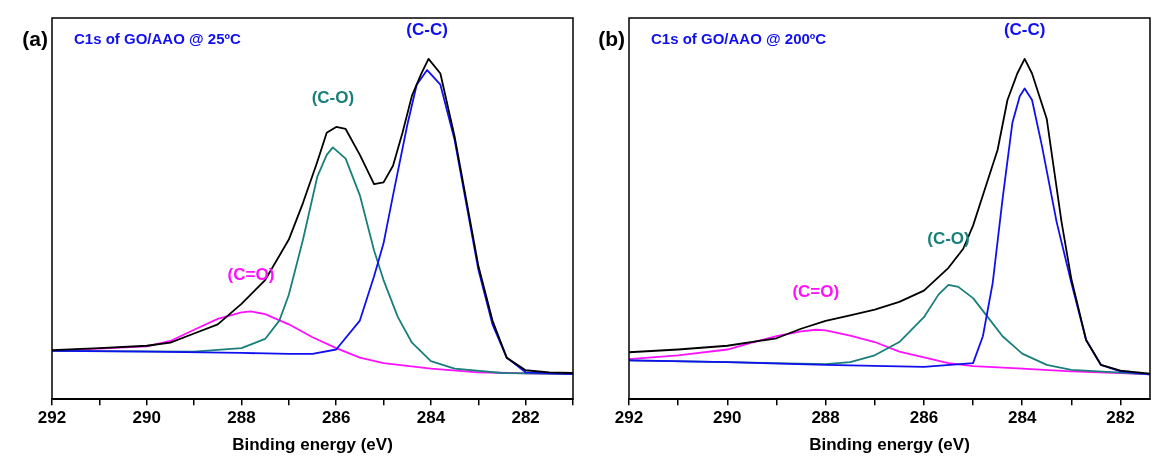 Image resolution: width=1154 pixels, height=470 pixels. Describe the element at coordinates (739, 39) in the screenshot. I see `chart-title: C1s of GO/AAO @ 200ºC` at that location.